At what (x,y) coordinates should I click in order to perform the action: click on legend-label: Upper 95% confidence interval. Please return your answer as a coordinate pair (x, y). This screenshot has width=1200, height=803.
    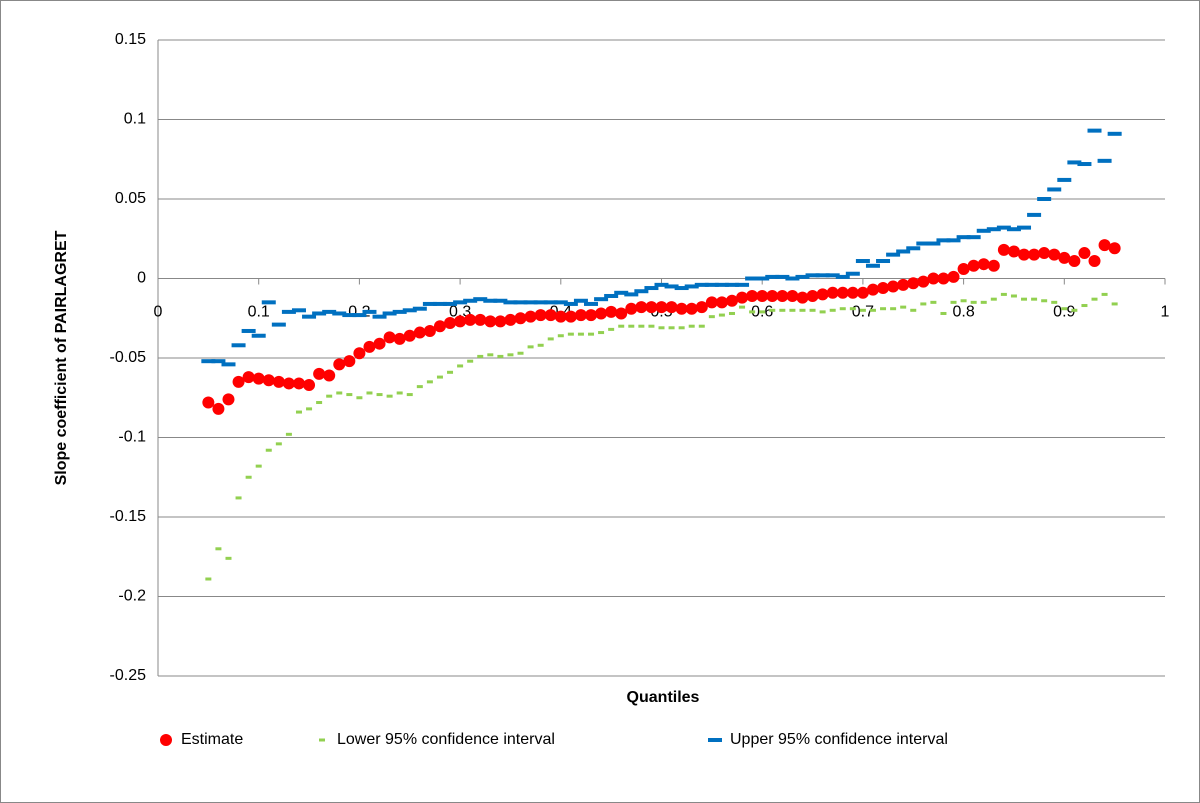
    Looking at the image, I should click on (839, 739).